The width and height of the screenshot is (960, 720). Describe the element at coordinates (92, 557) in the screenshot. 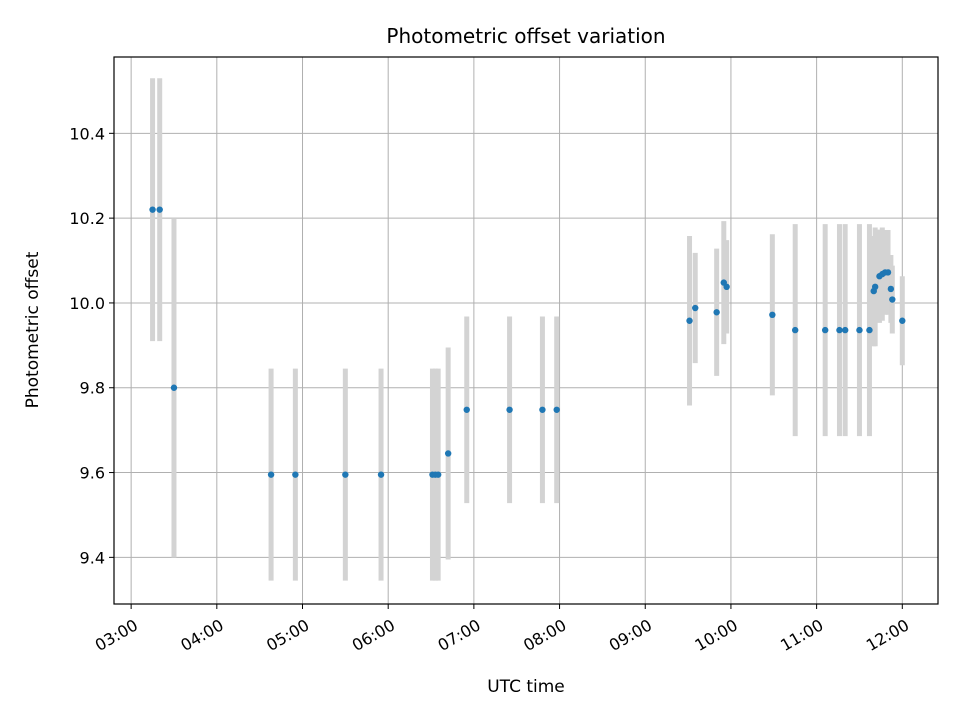

I see `y-tick-label: 9.4` at that location.